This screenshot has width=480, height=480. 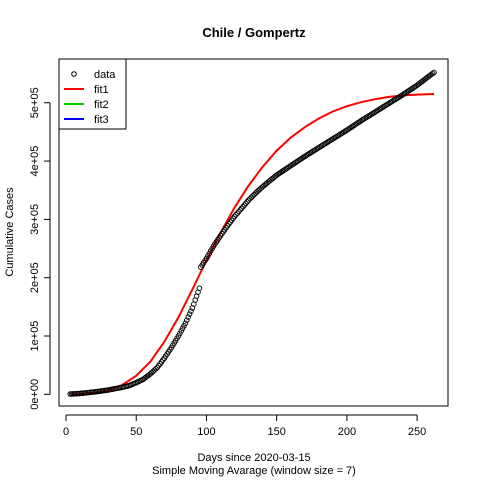 What do you see at coordinates (254, 32) in the screenshot?
I see `chart-title: Chile / Gompertz` at bounding box center [254, 32].